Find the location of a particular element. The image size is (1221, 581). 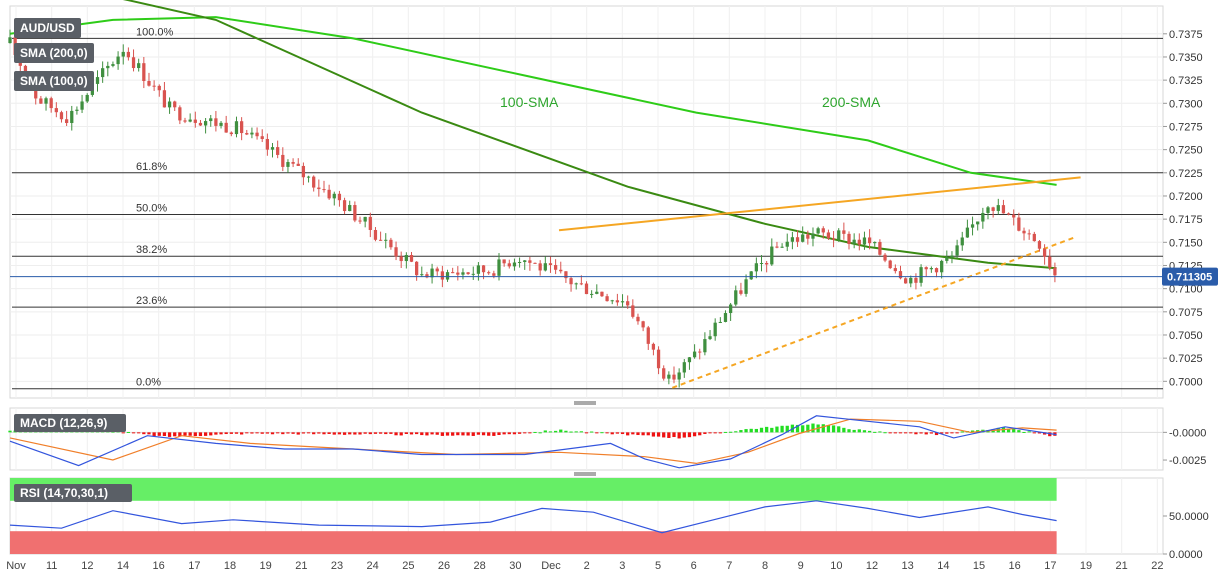

rsi-tag is located at coordinates (73, 493).